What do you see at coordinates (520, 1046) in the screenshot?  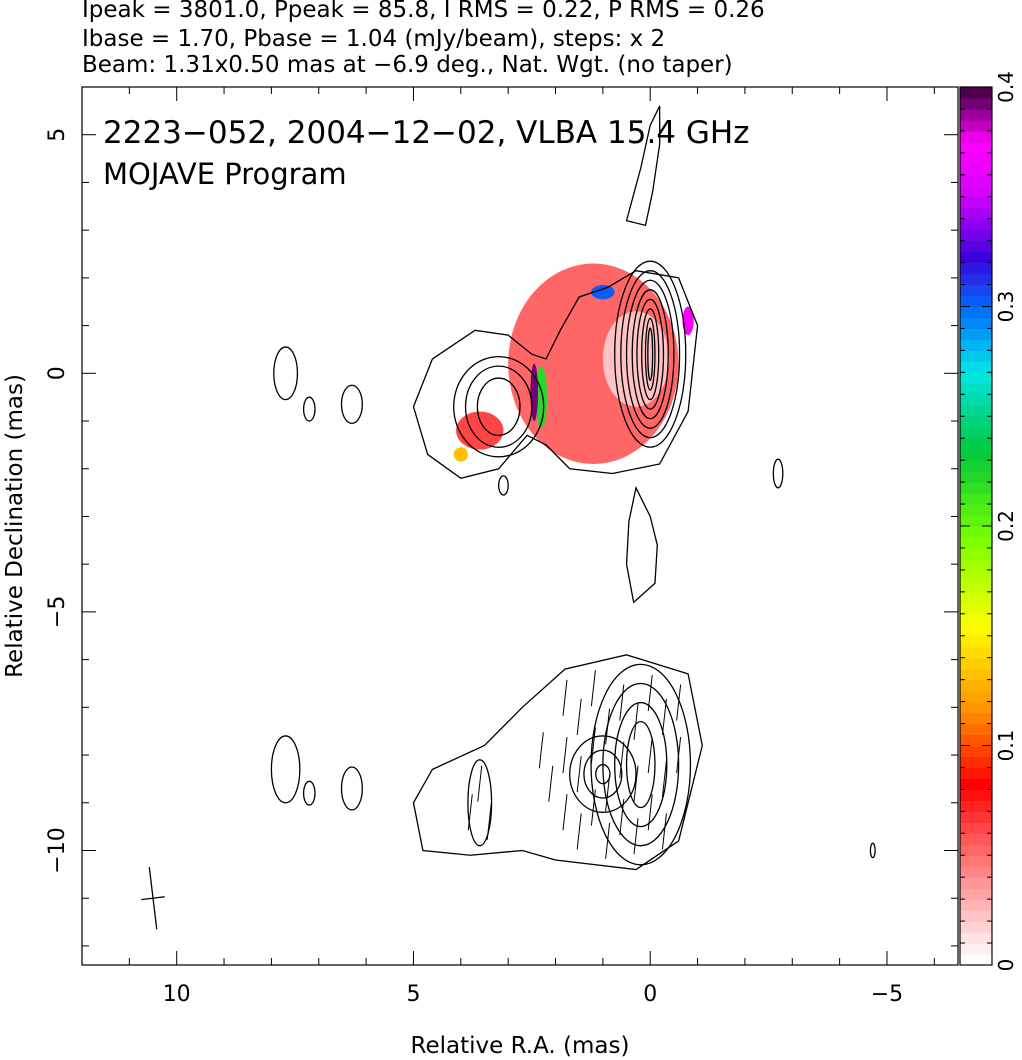 I see `x-axis-label: Relative R.A. (mas)` at bounding box center [520, 1046].